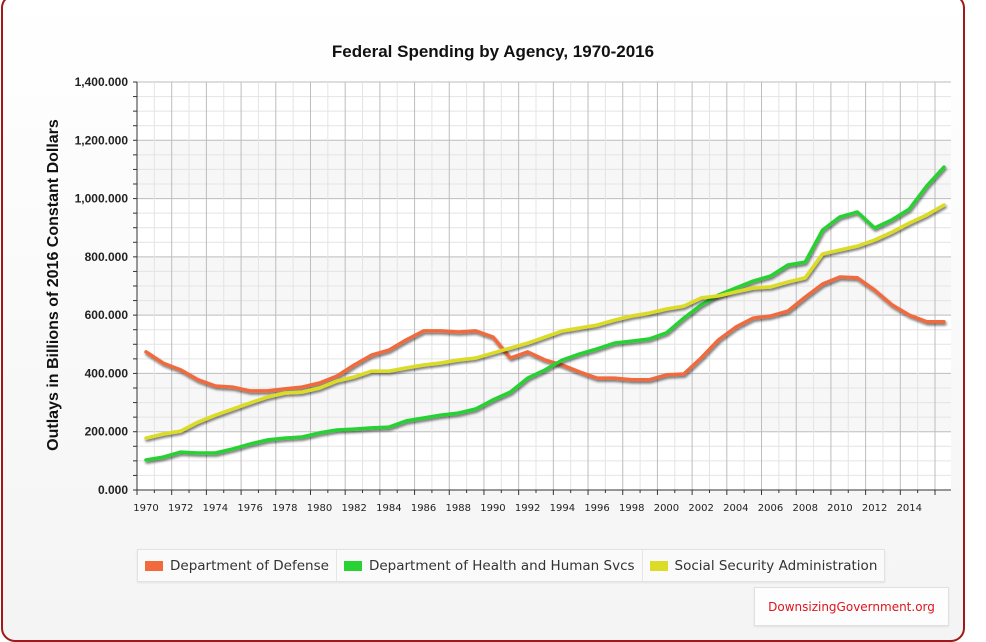  Describe the element at coordinates (839, 508) in the screenshot. I see `x-tick-label: 2010` at that location.